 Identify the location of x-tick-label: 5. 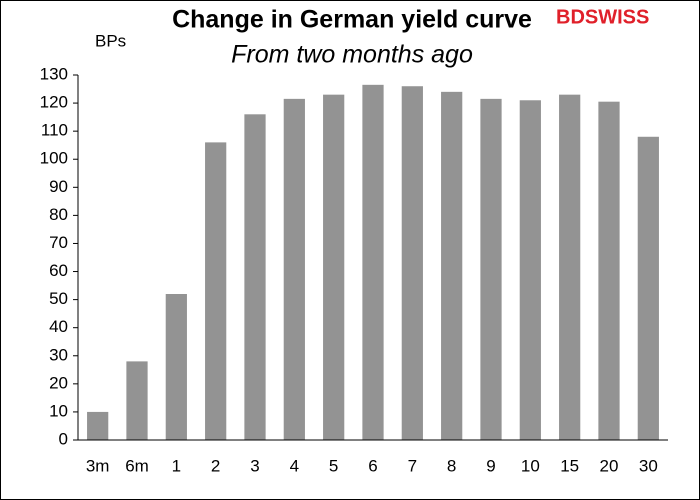
(333, 465).